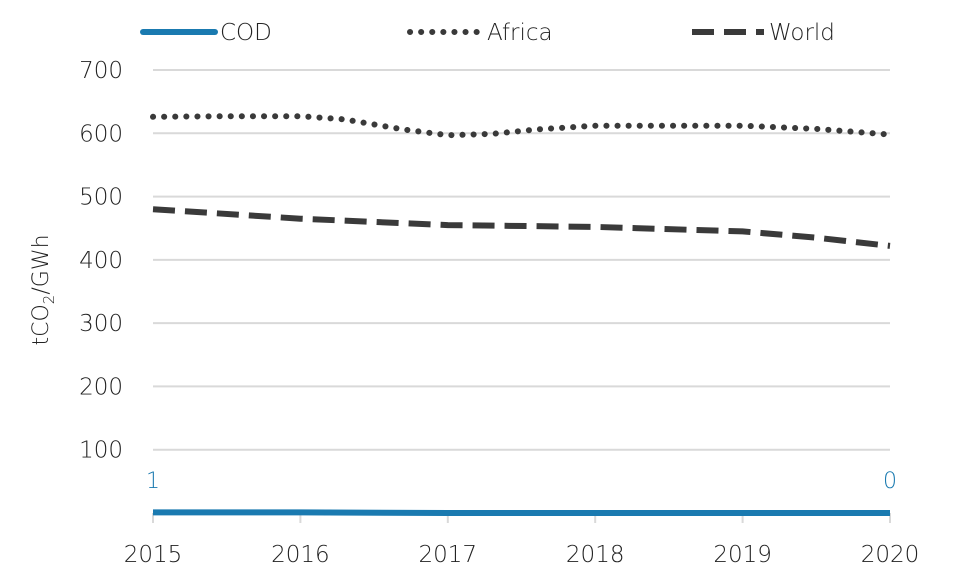 The height and width of the screenshot is (566, 973). I want to click on legend-label-world: World, so click(802, 33).